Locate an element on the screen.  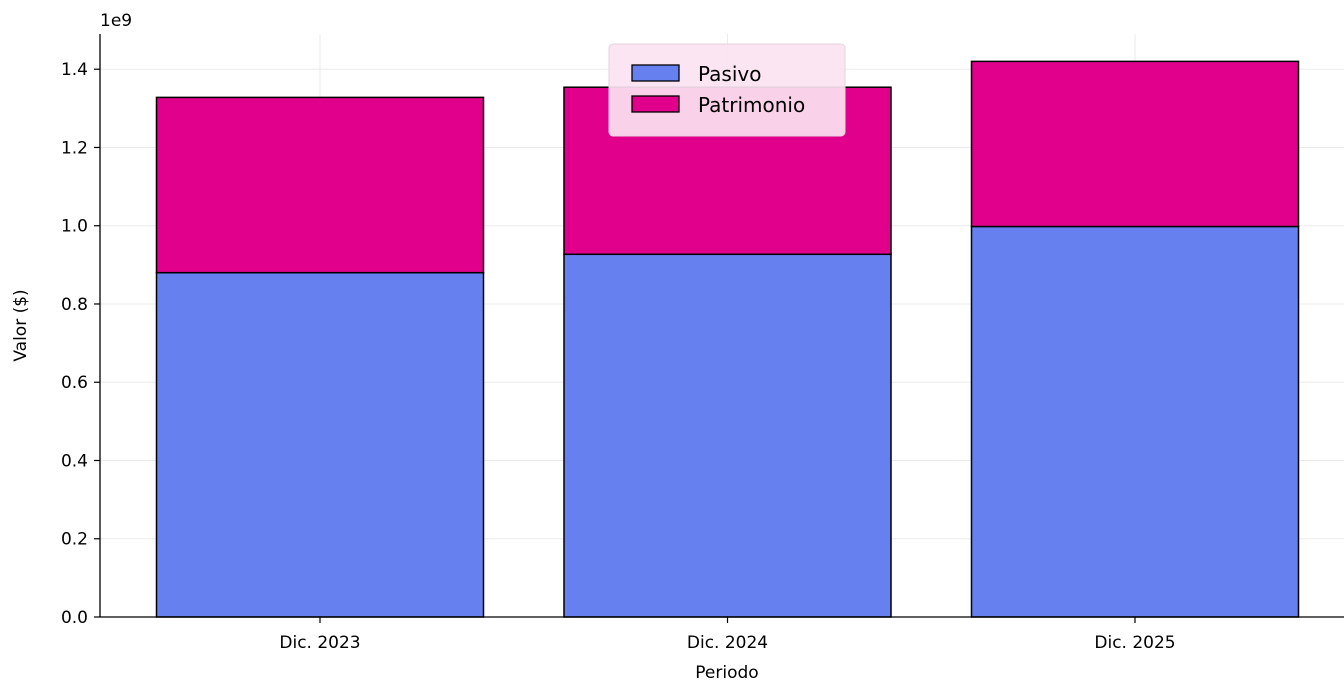
x-tick-label: Dic. 2023 is located at coordinates (319, 643).